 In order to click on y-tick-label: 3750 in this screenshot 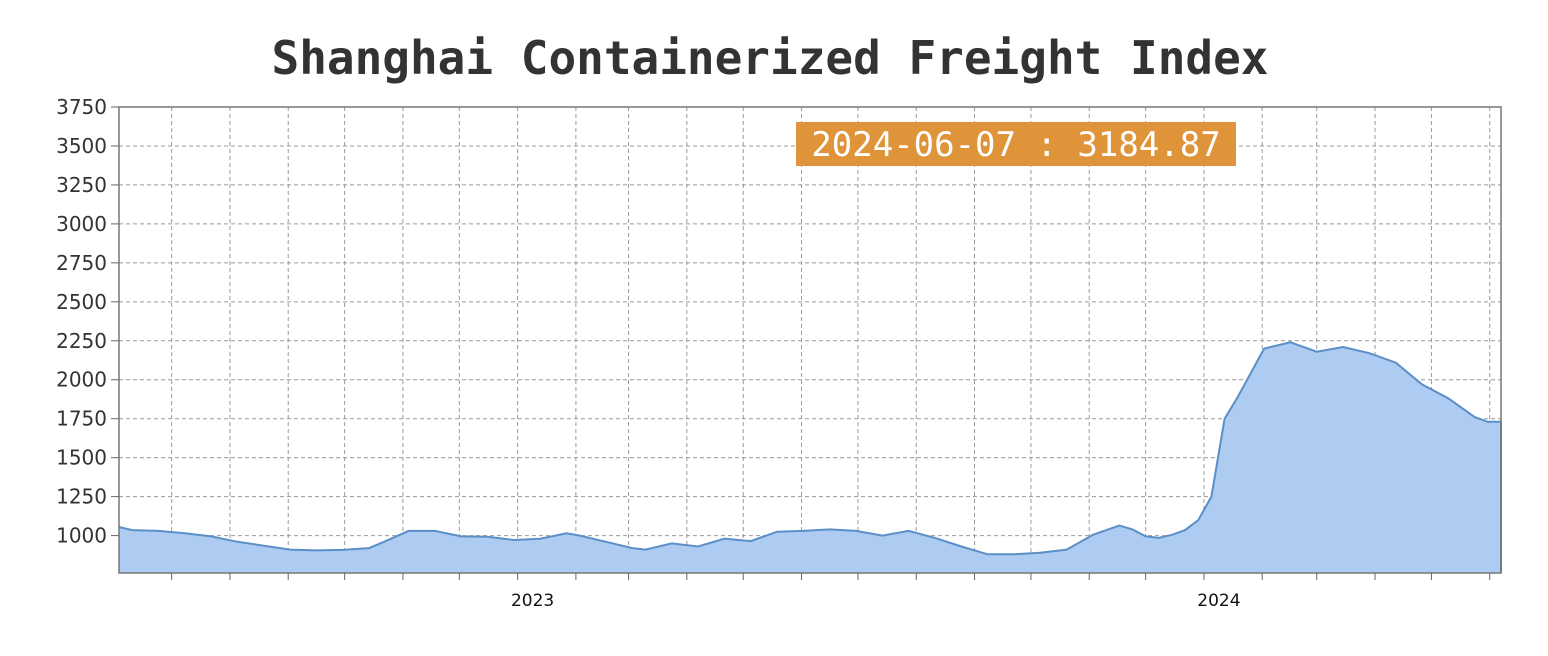, I will do `click(81, 107)`.